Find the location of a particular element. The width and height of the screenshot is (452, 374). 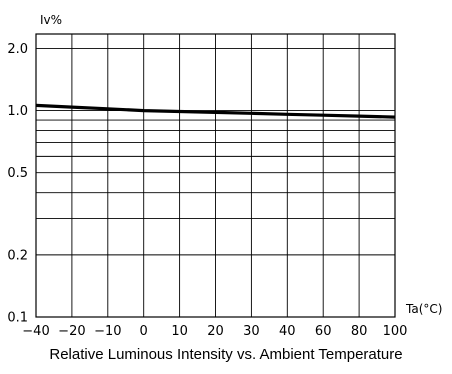

x-tick-label: 60 is located at coordinates (323, 331).